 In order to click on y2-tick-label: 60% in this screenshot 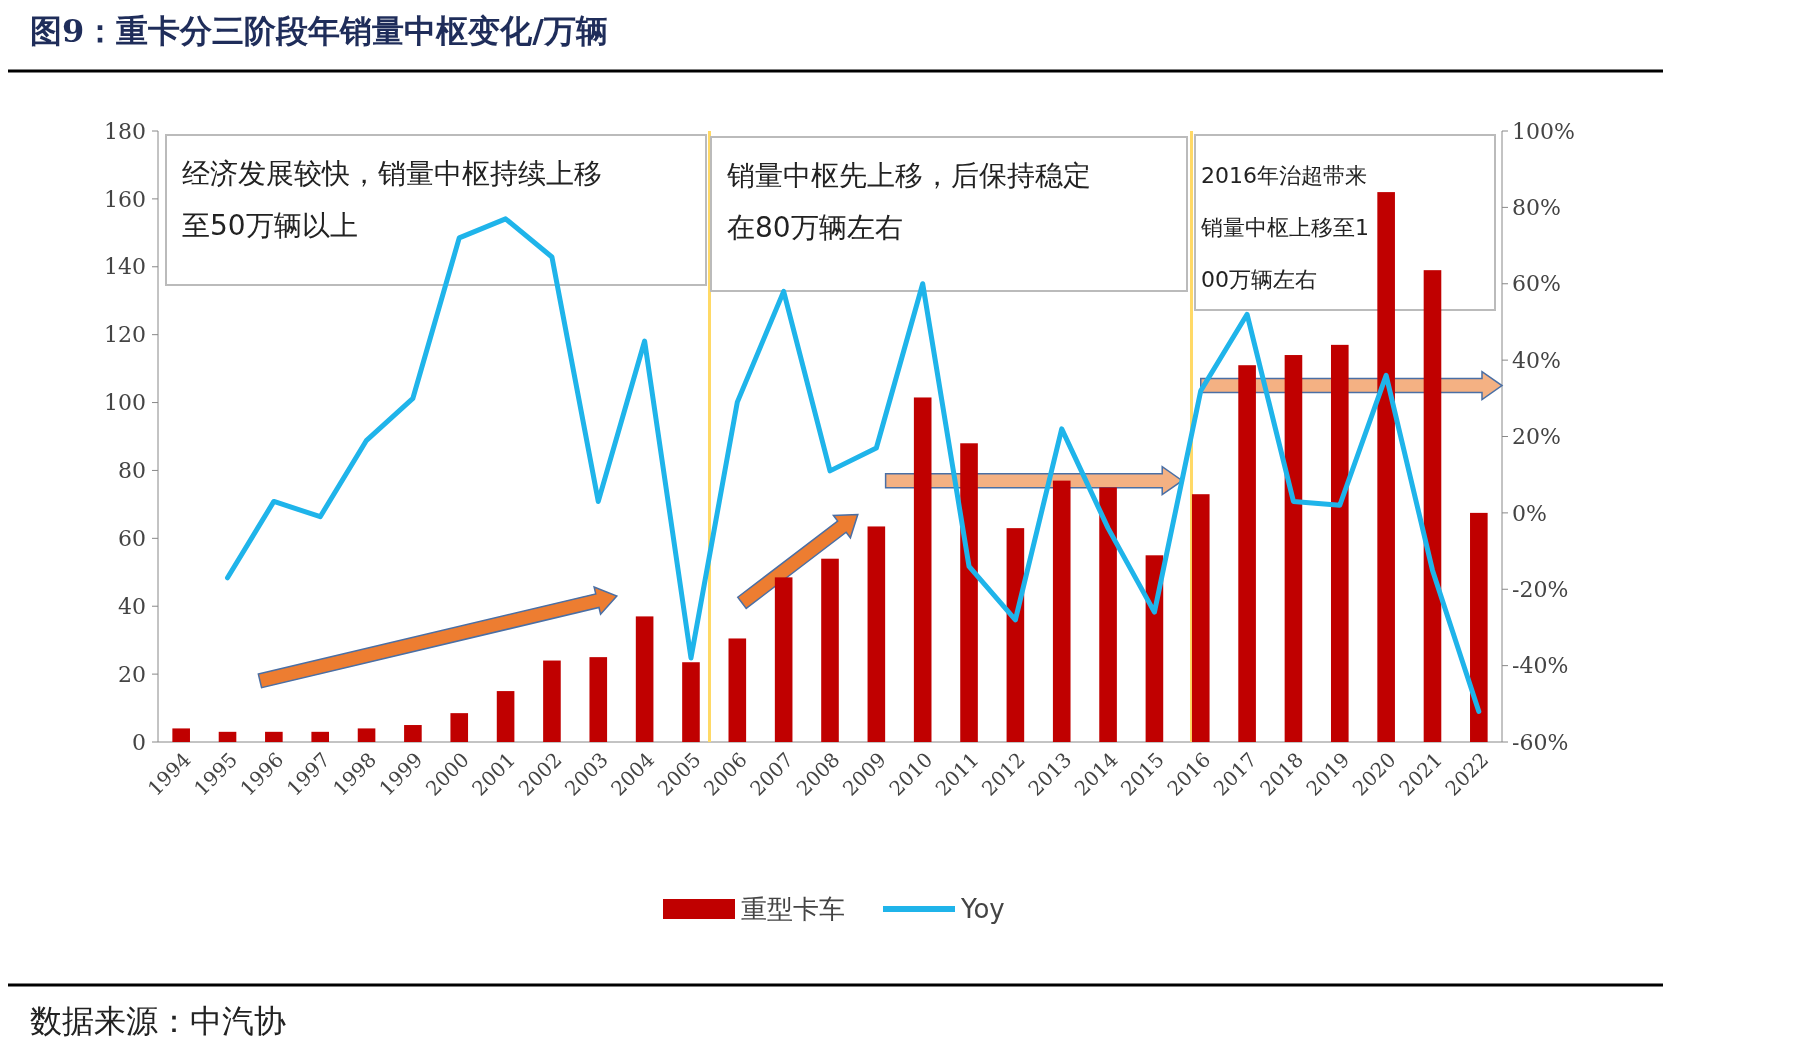, I will do `click(1536, 284)`.